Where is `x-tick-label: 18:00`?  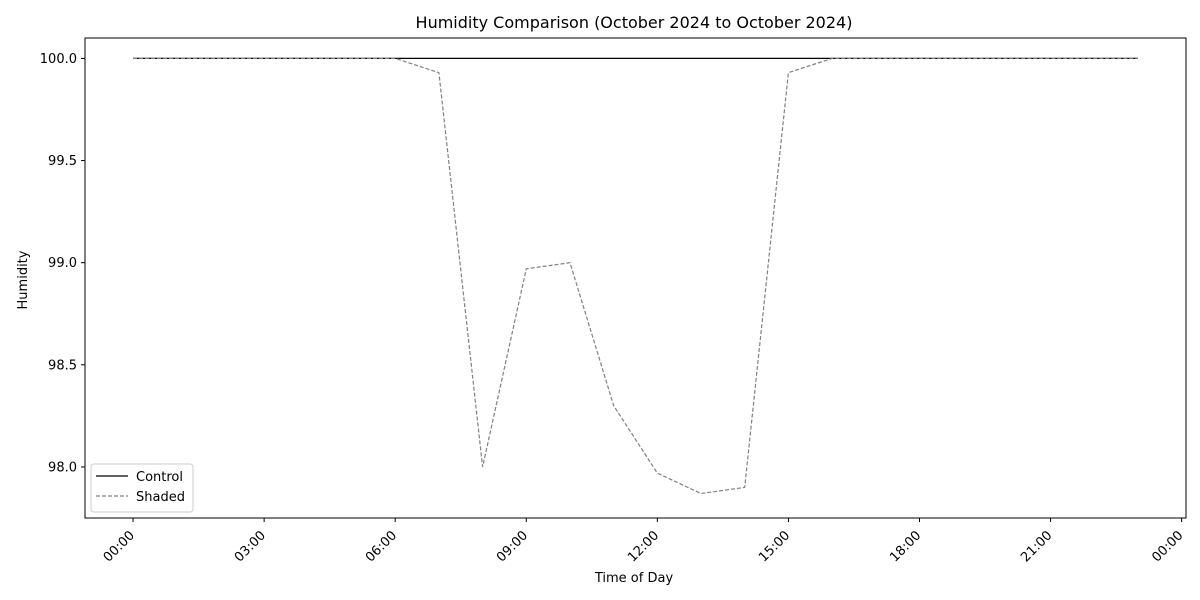 x-tick-label: 18:00 is located at coordinates (905, 546).